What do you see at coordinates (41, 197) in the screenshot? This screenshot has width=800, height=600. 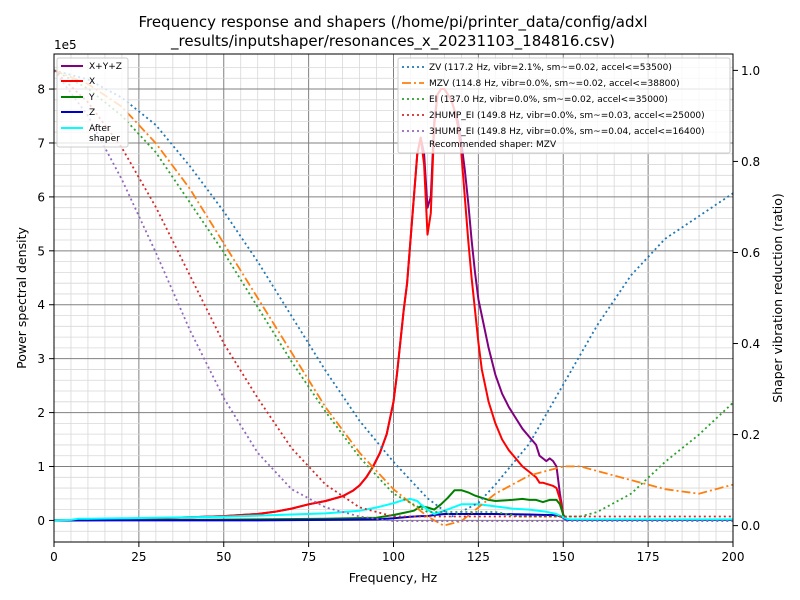 I see `y-tick-label: 6` at bounding box center [41, 197].